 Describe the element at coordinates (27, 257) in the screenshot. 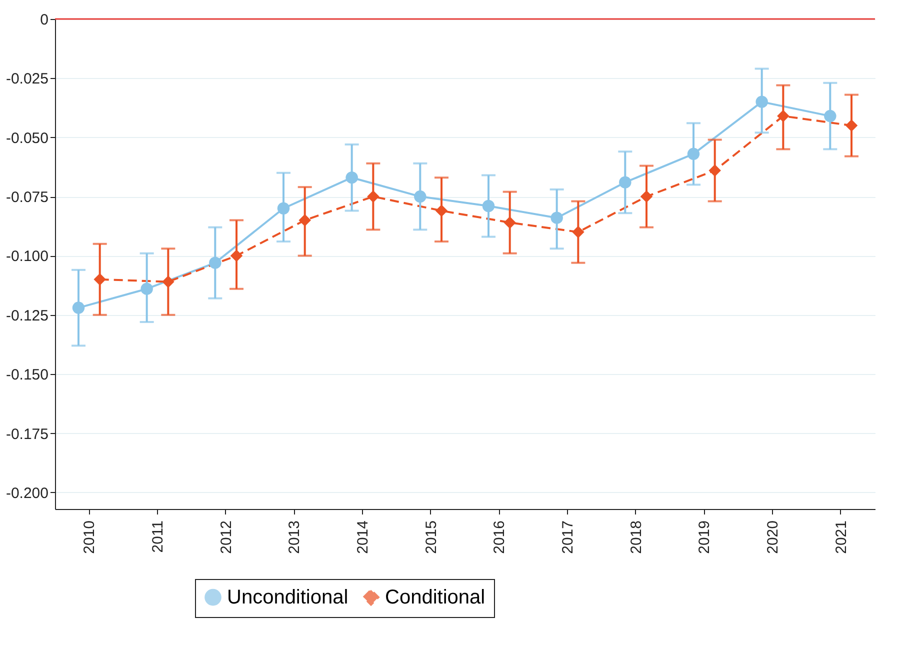

I see `y-tick-label: -0.100` at that location.